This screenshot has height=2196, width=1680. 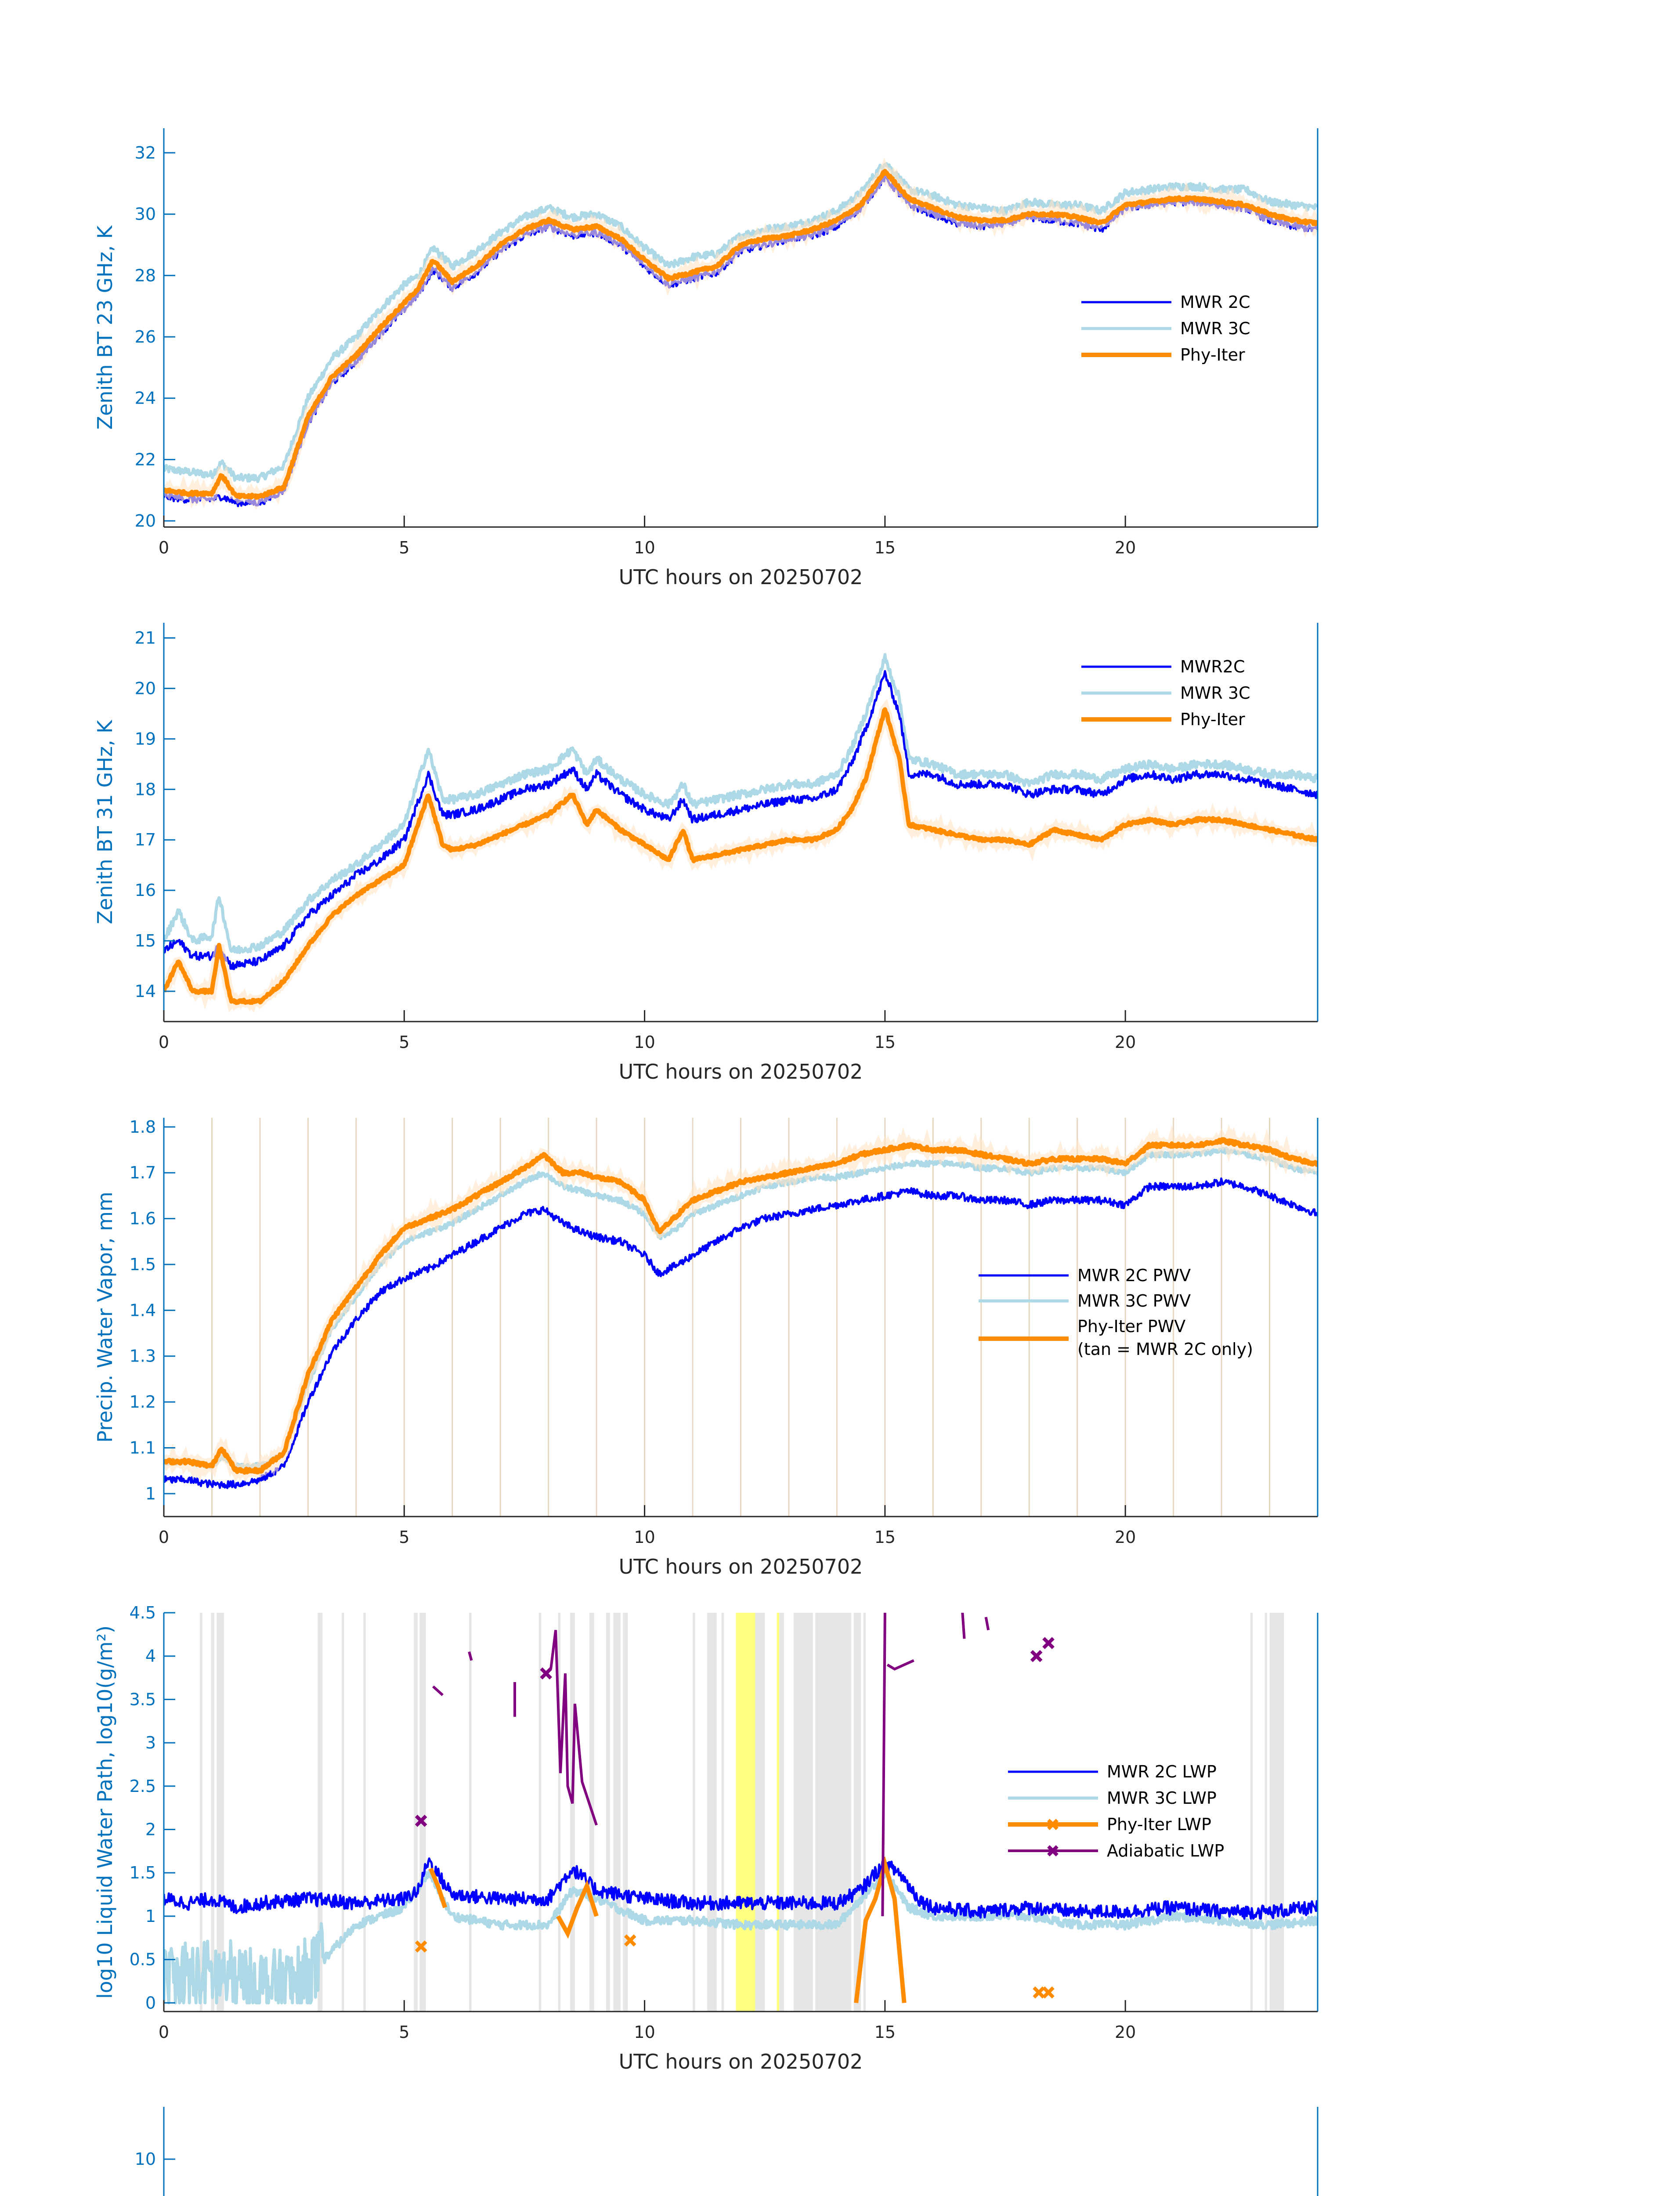 I want to click on y-tick-label: 21, so click(x=145, y=637).